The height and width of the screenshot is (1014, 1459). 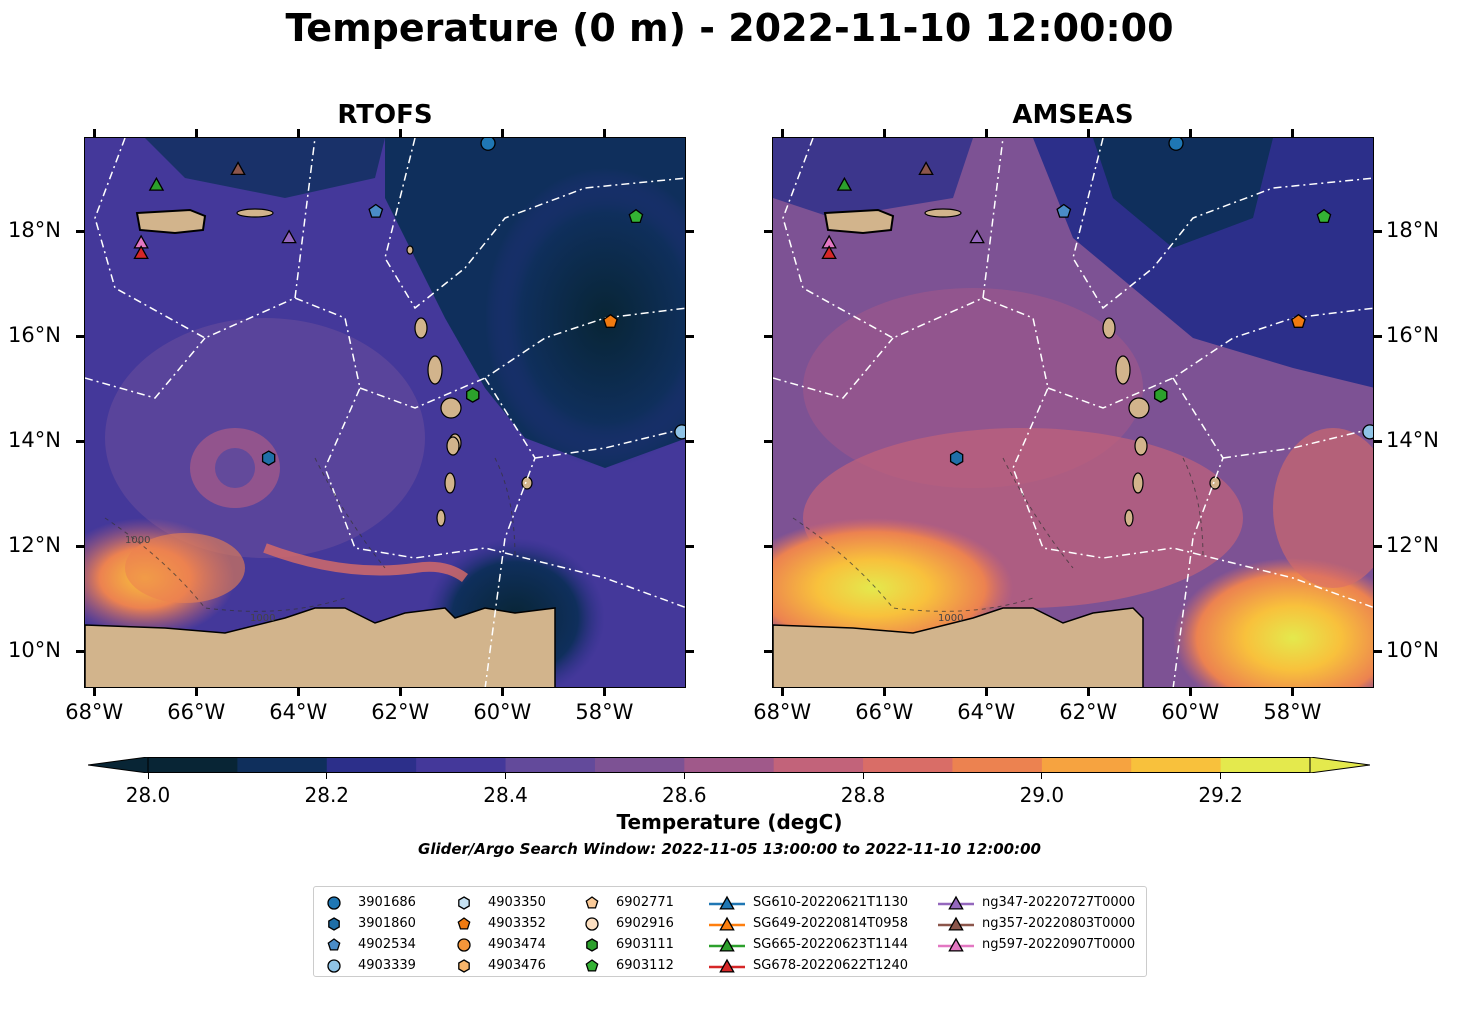 What do you see at coordinates (502, 712) in the screenshot?
I see `lon-tick-label: 60°W` at bounding box center [502, 712].